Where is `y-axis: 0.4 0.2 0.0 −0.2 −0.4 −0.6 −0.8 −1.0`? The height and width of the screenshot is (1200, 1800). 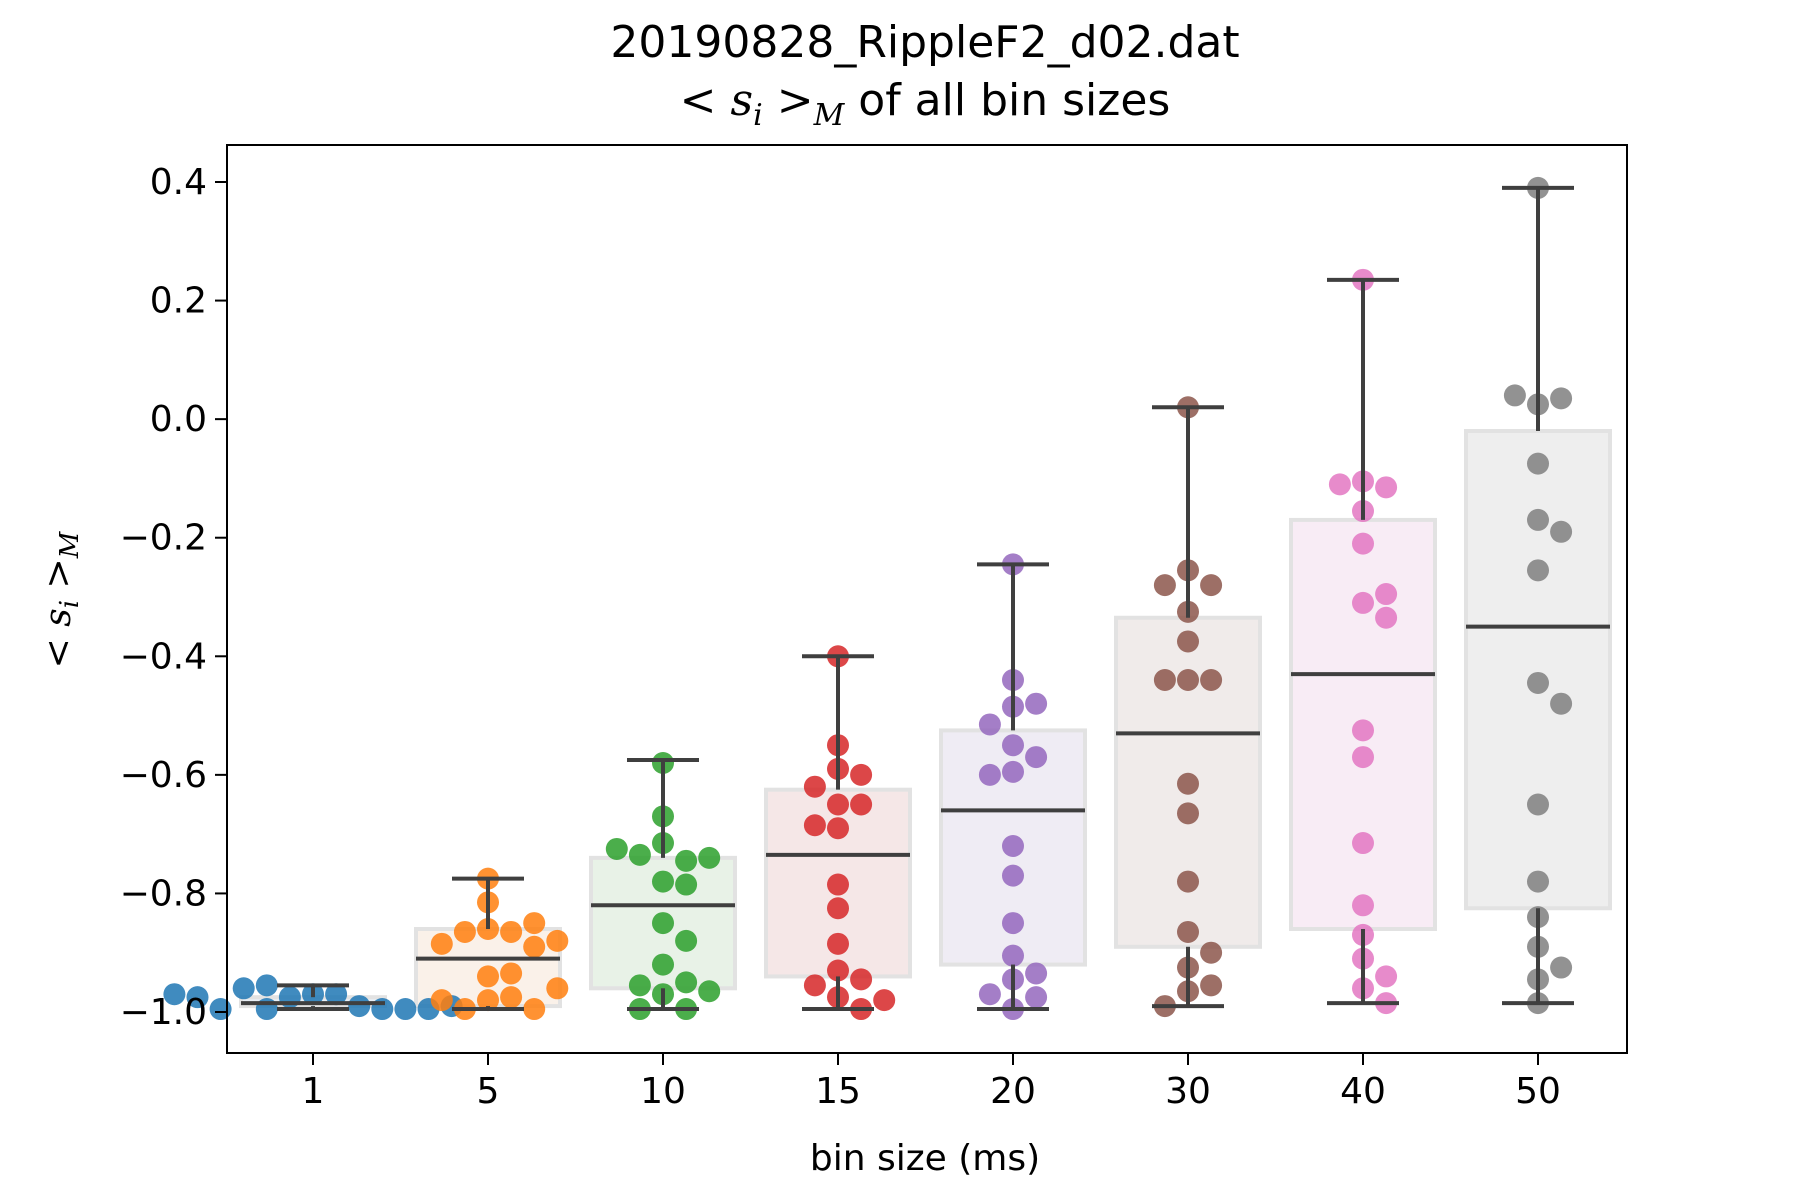
y-axis: 0.4 0.2 0.0 −0.2 −0.4 −0.6 −0.8 −1.0 is located at coordinates (173, 597).